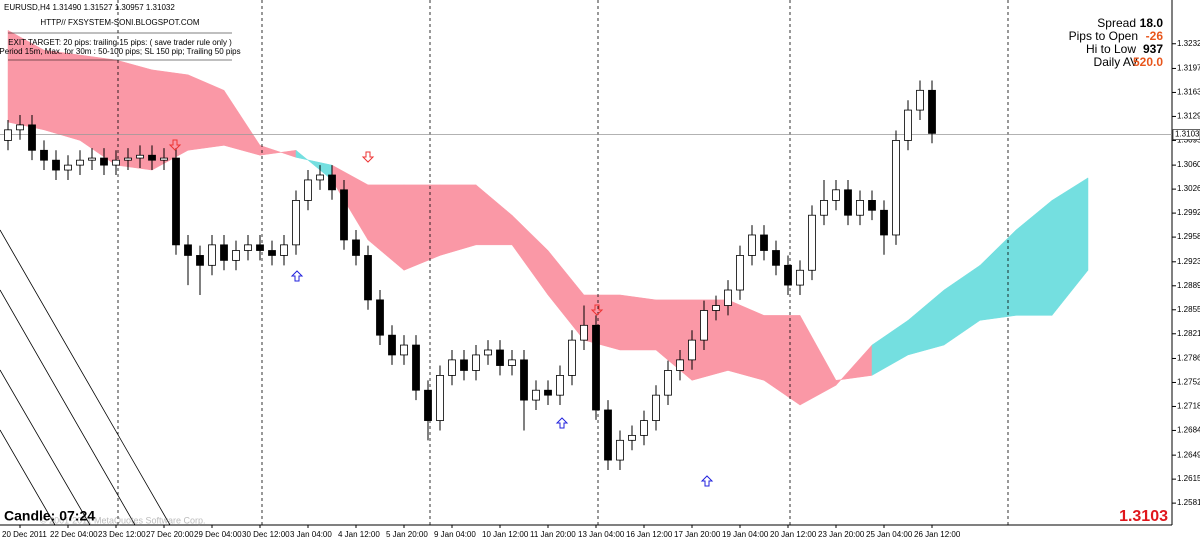 Image resolution: width=1200 pixels, height=541 pixels. I want to click on y-tick-label: 1.26490, so click(1188, 454).